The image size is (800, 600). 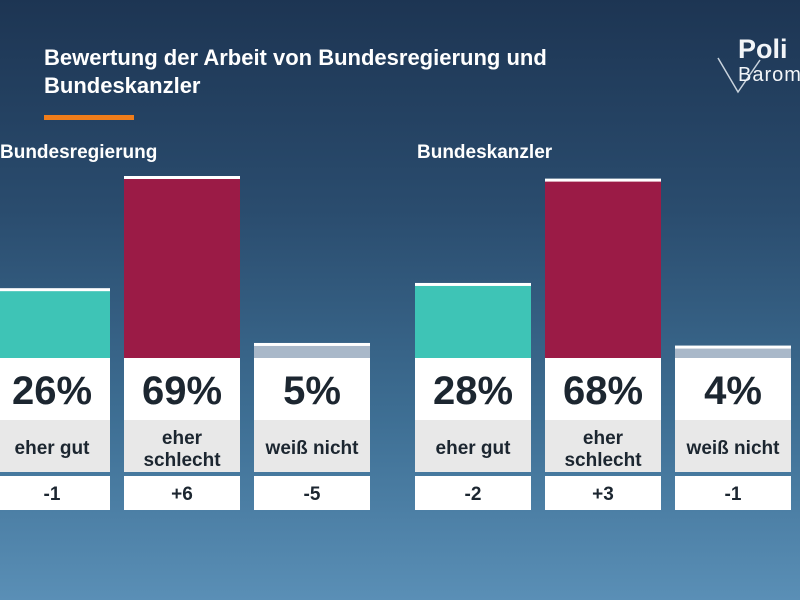 I want to click on change-label: +6, so click(x=182, y=494).